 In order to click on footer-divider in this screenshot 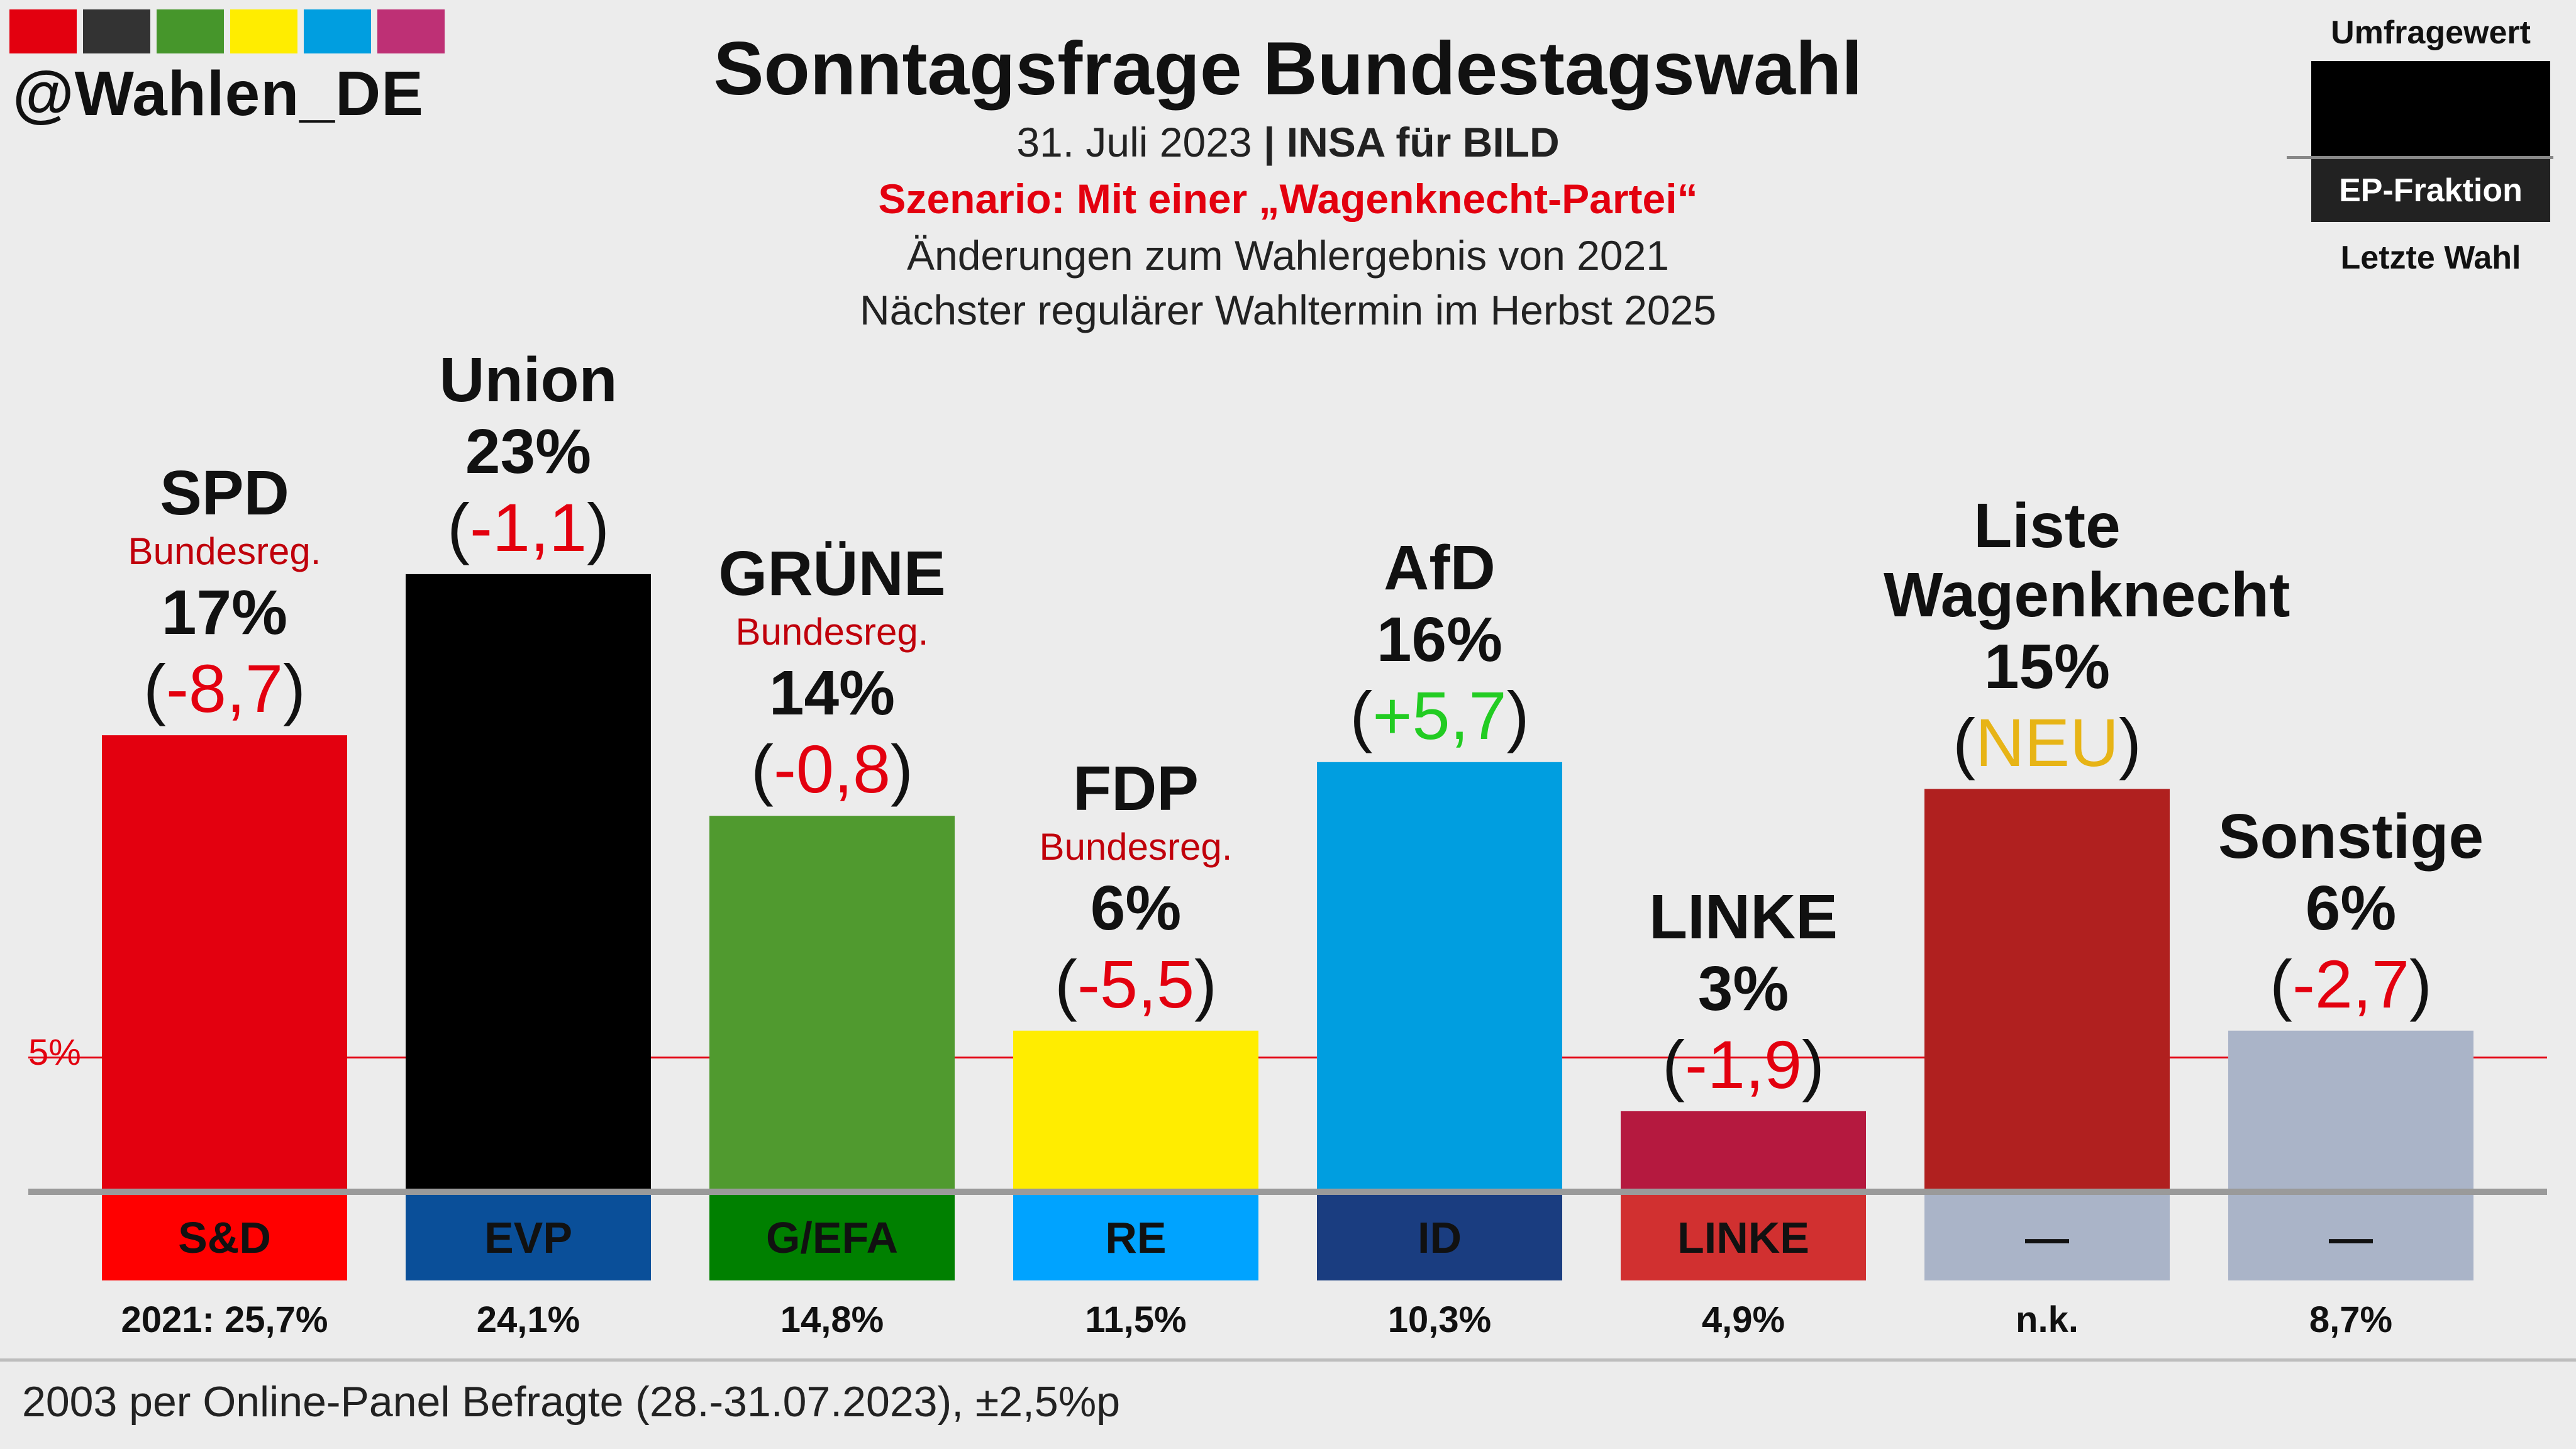, I will do `click(1288, 1360)`.